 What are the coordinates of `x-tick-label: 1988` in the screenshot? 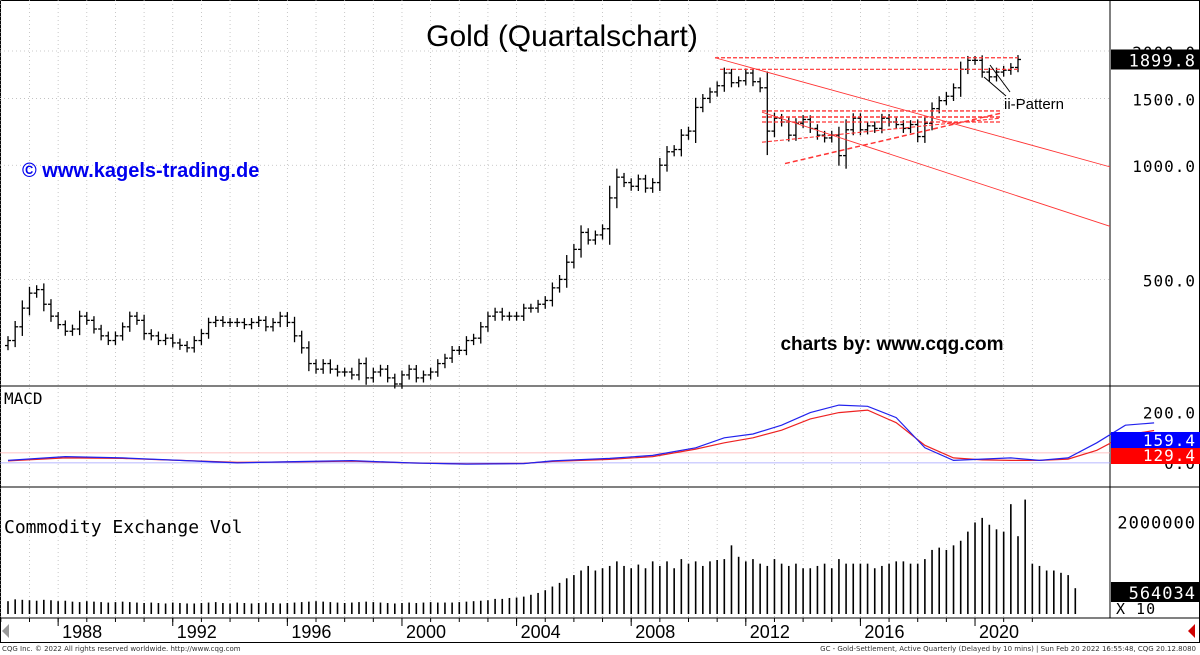 It's located at (82, 632).